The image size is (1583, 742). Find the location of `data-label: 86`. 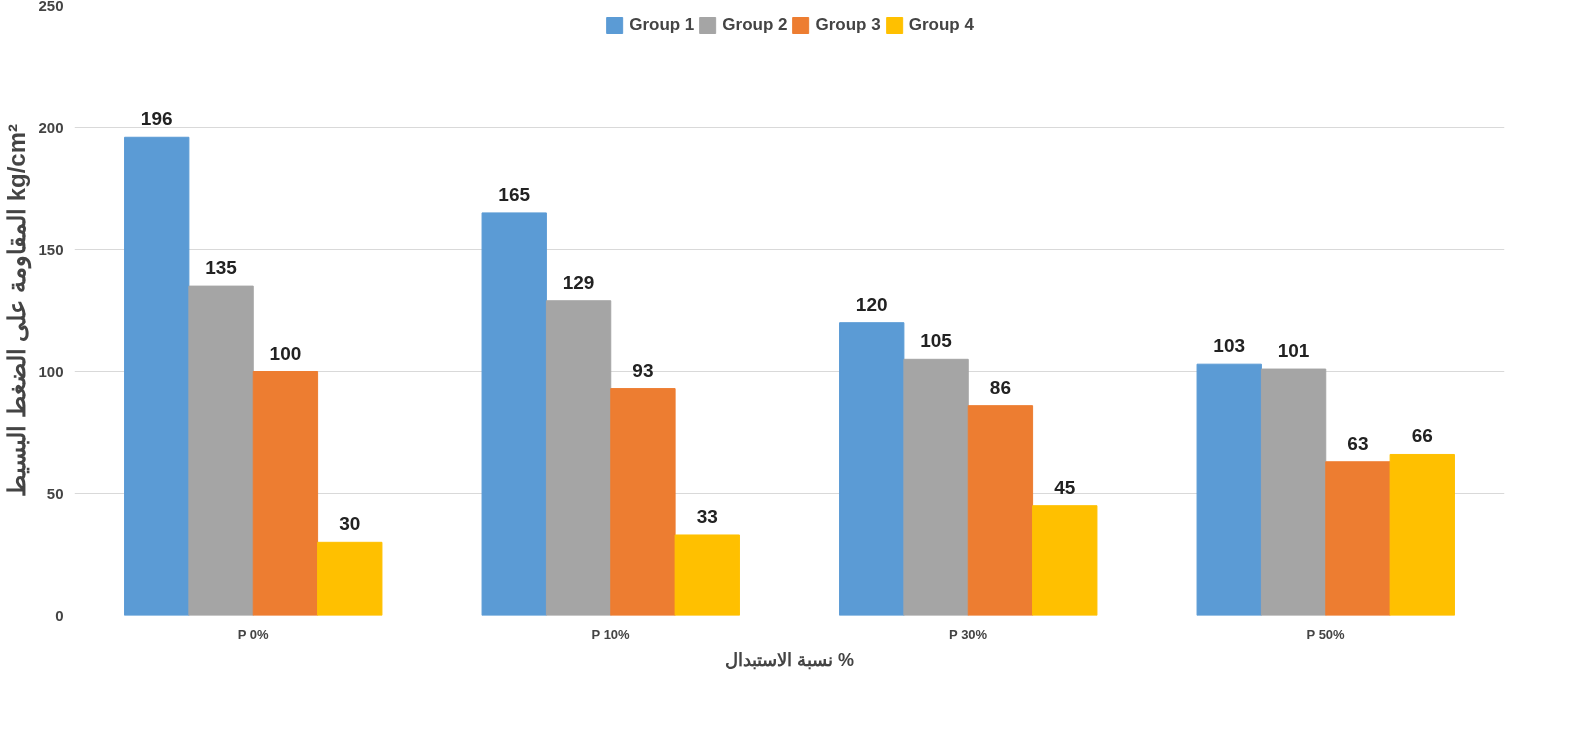

data-label: 86 is located at coordinates (1000, 387).